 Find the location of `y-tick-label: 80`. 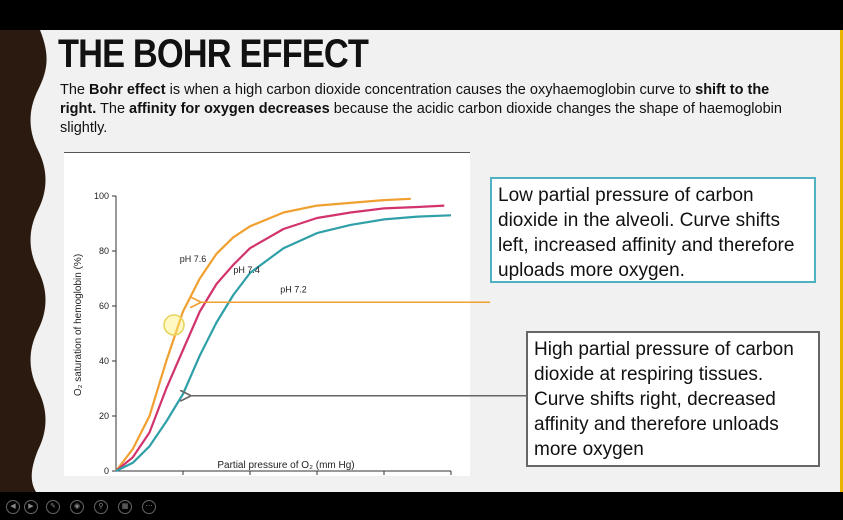

y-tick-label: 80 is located at coordinates (104, 251).